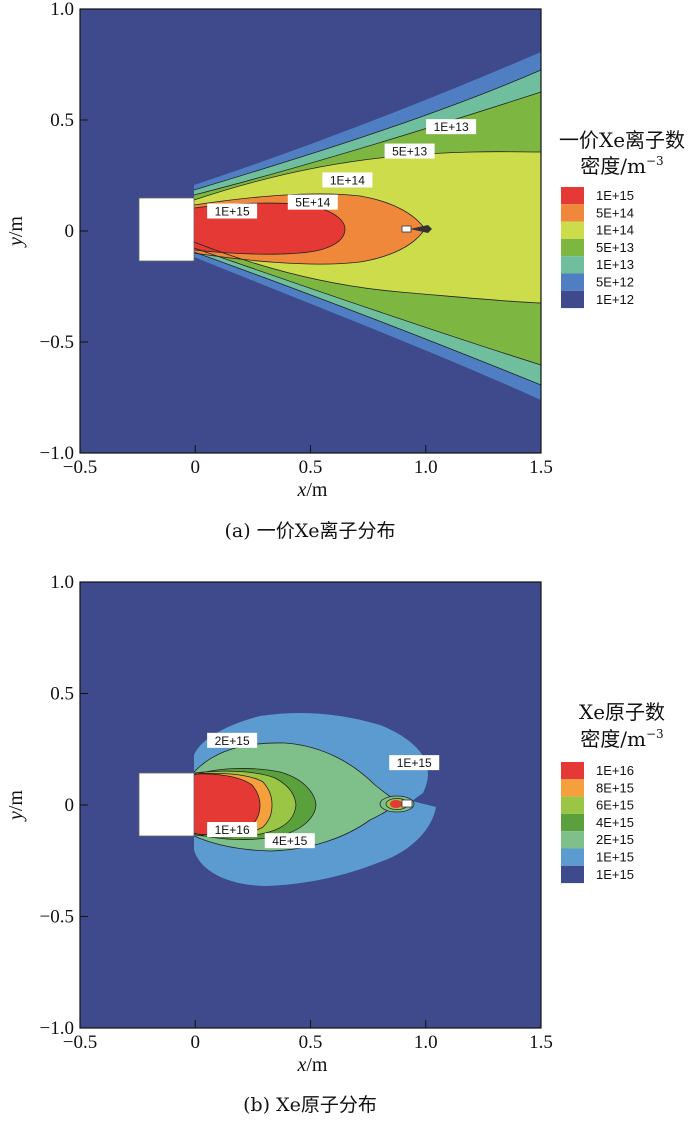 The height and width of the screenshot is (1123, 700). I want to click on panel-b-legend: 1E+16 8E+15 6E+15 4E+15 2E+15 1E+15 1E+15, so click(597, 823).